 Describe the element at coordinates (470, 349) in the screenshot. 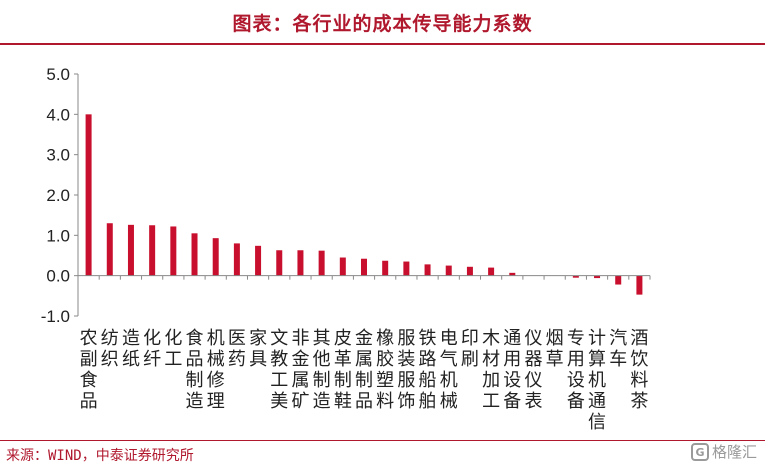

I see `x-tick-label: 印刷` at that location.